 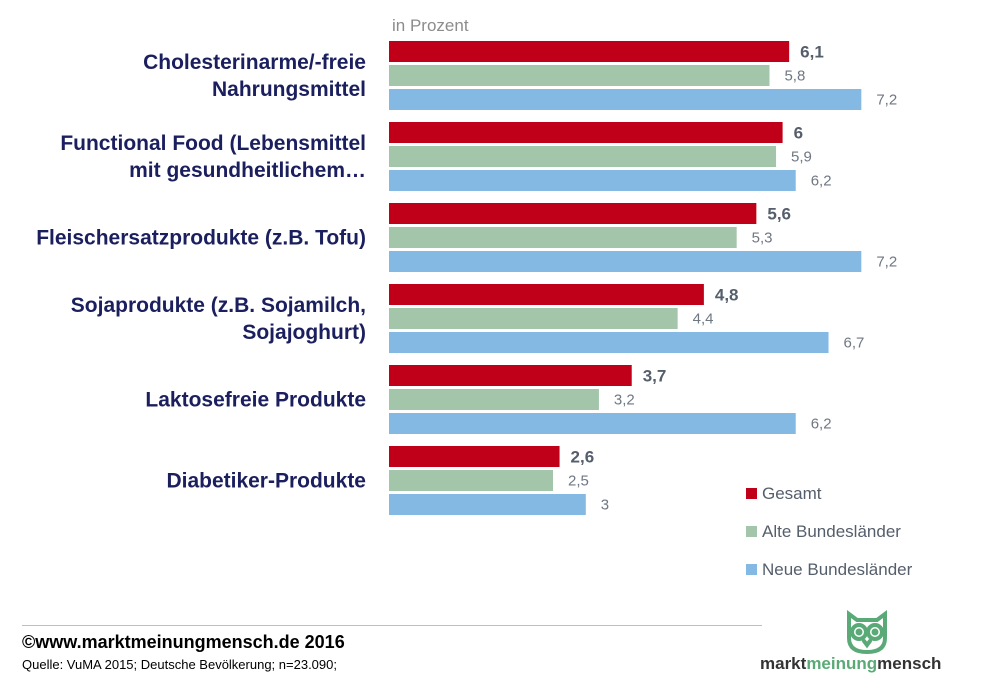 I want to click on data-label: 4,8, so click(x=727, y=295).